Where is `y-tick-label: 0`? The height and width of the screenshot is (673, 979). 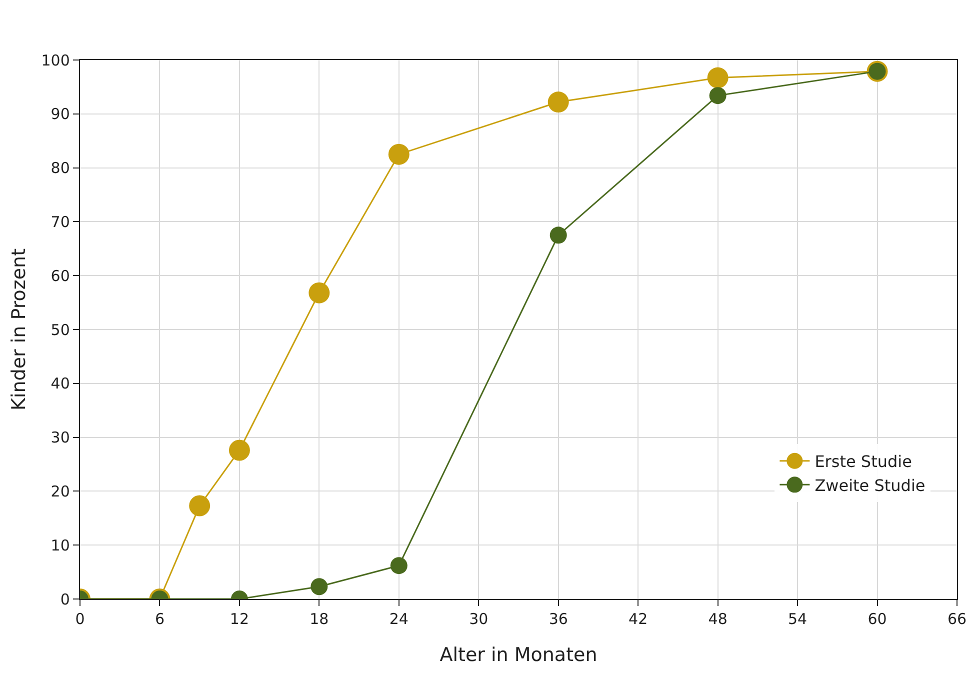
y-tick-label: 0 is located at coordinates (65, 599).